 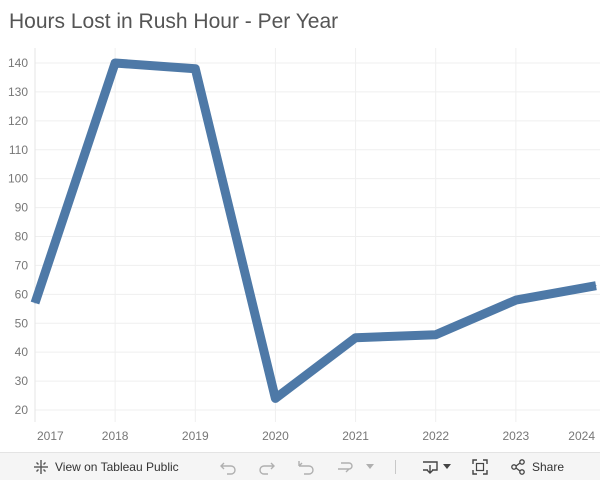 I want to click on y-tick-label: 20, so click(x=22, y=410).